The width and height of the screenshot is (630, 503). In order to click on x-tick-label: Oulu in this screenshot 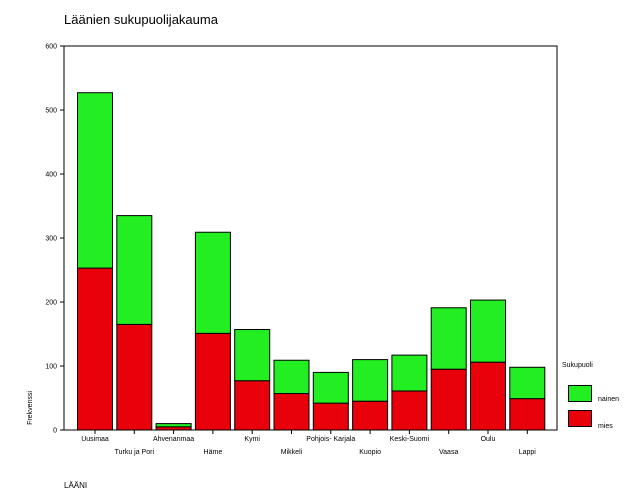, I will do `click(488, 439)`.